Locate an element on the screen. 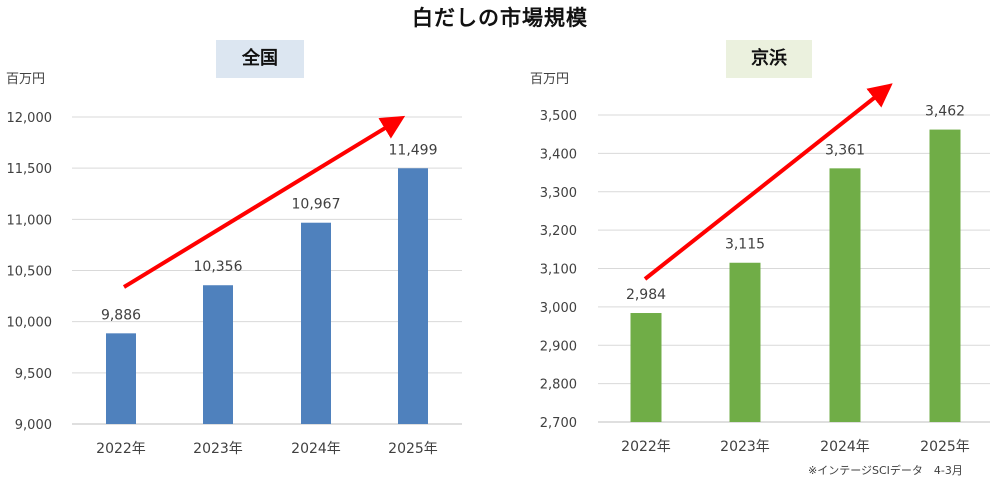 Image resolution: width=1000 pixels, height=486 pixels. data-label: 3,115 is located at coordinates (745, 245).